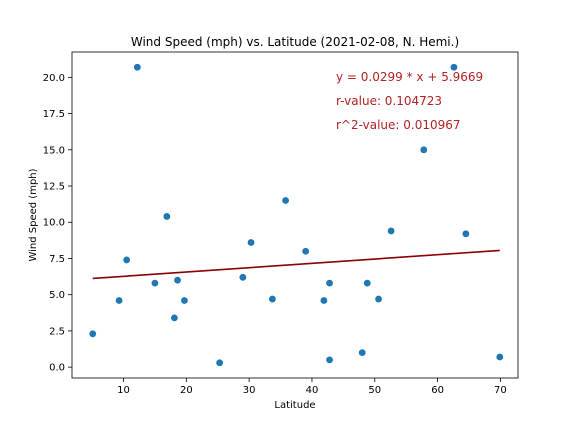  I want to click on y-tick-label: 5.0, so click(57, 295).